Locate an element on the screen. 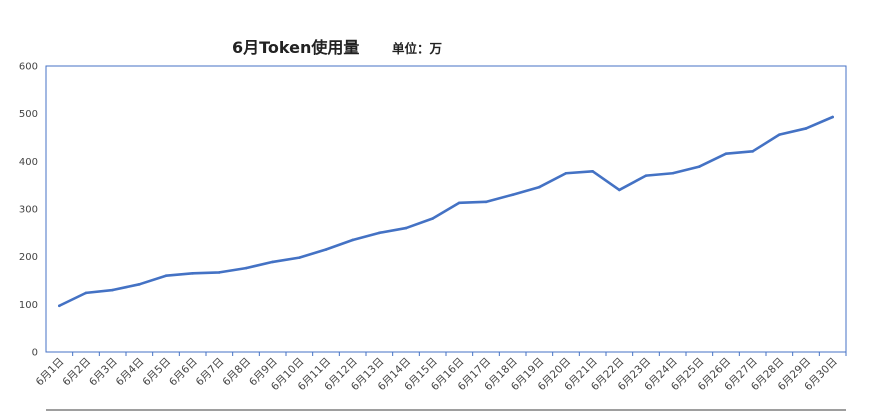 The width and height of the screenshot is (876, 415). y-tick-label: 100 is located at coordinates (28, 305).